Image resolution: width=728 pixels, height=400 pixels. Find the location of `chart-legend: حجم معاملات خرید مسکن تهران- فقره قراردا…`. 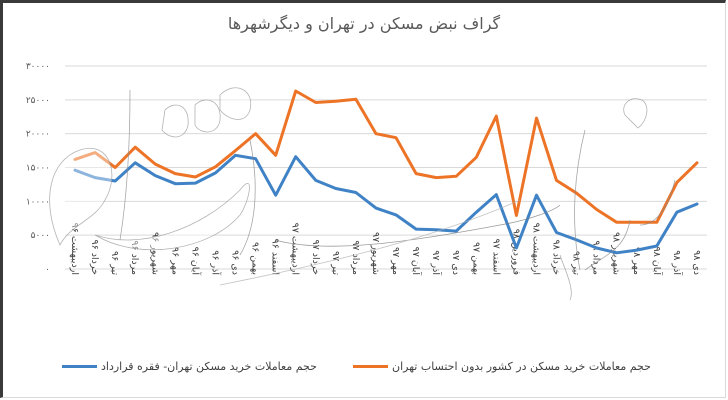

chart-legend: حجم معاملات خرید مسکن تهران- فقره قراردا… is located at coordinates (364, 370).